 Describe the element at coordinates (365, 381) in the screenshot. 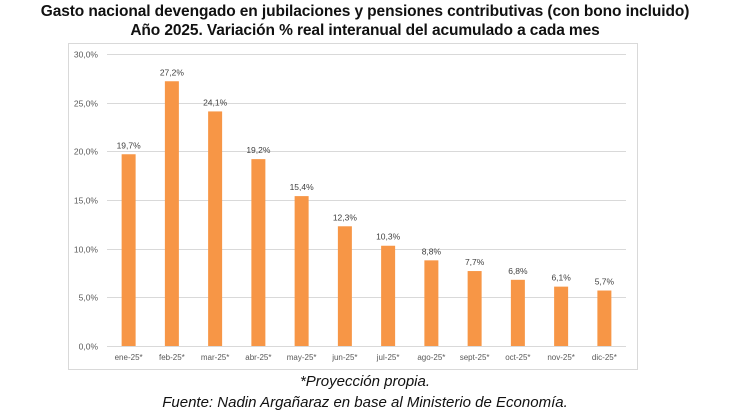

I see `footnote-projection: *Proyección propia.` at that location.